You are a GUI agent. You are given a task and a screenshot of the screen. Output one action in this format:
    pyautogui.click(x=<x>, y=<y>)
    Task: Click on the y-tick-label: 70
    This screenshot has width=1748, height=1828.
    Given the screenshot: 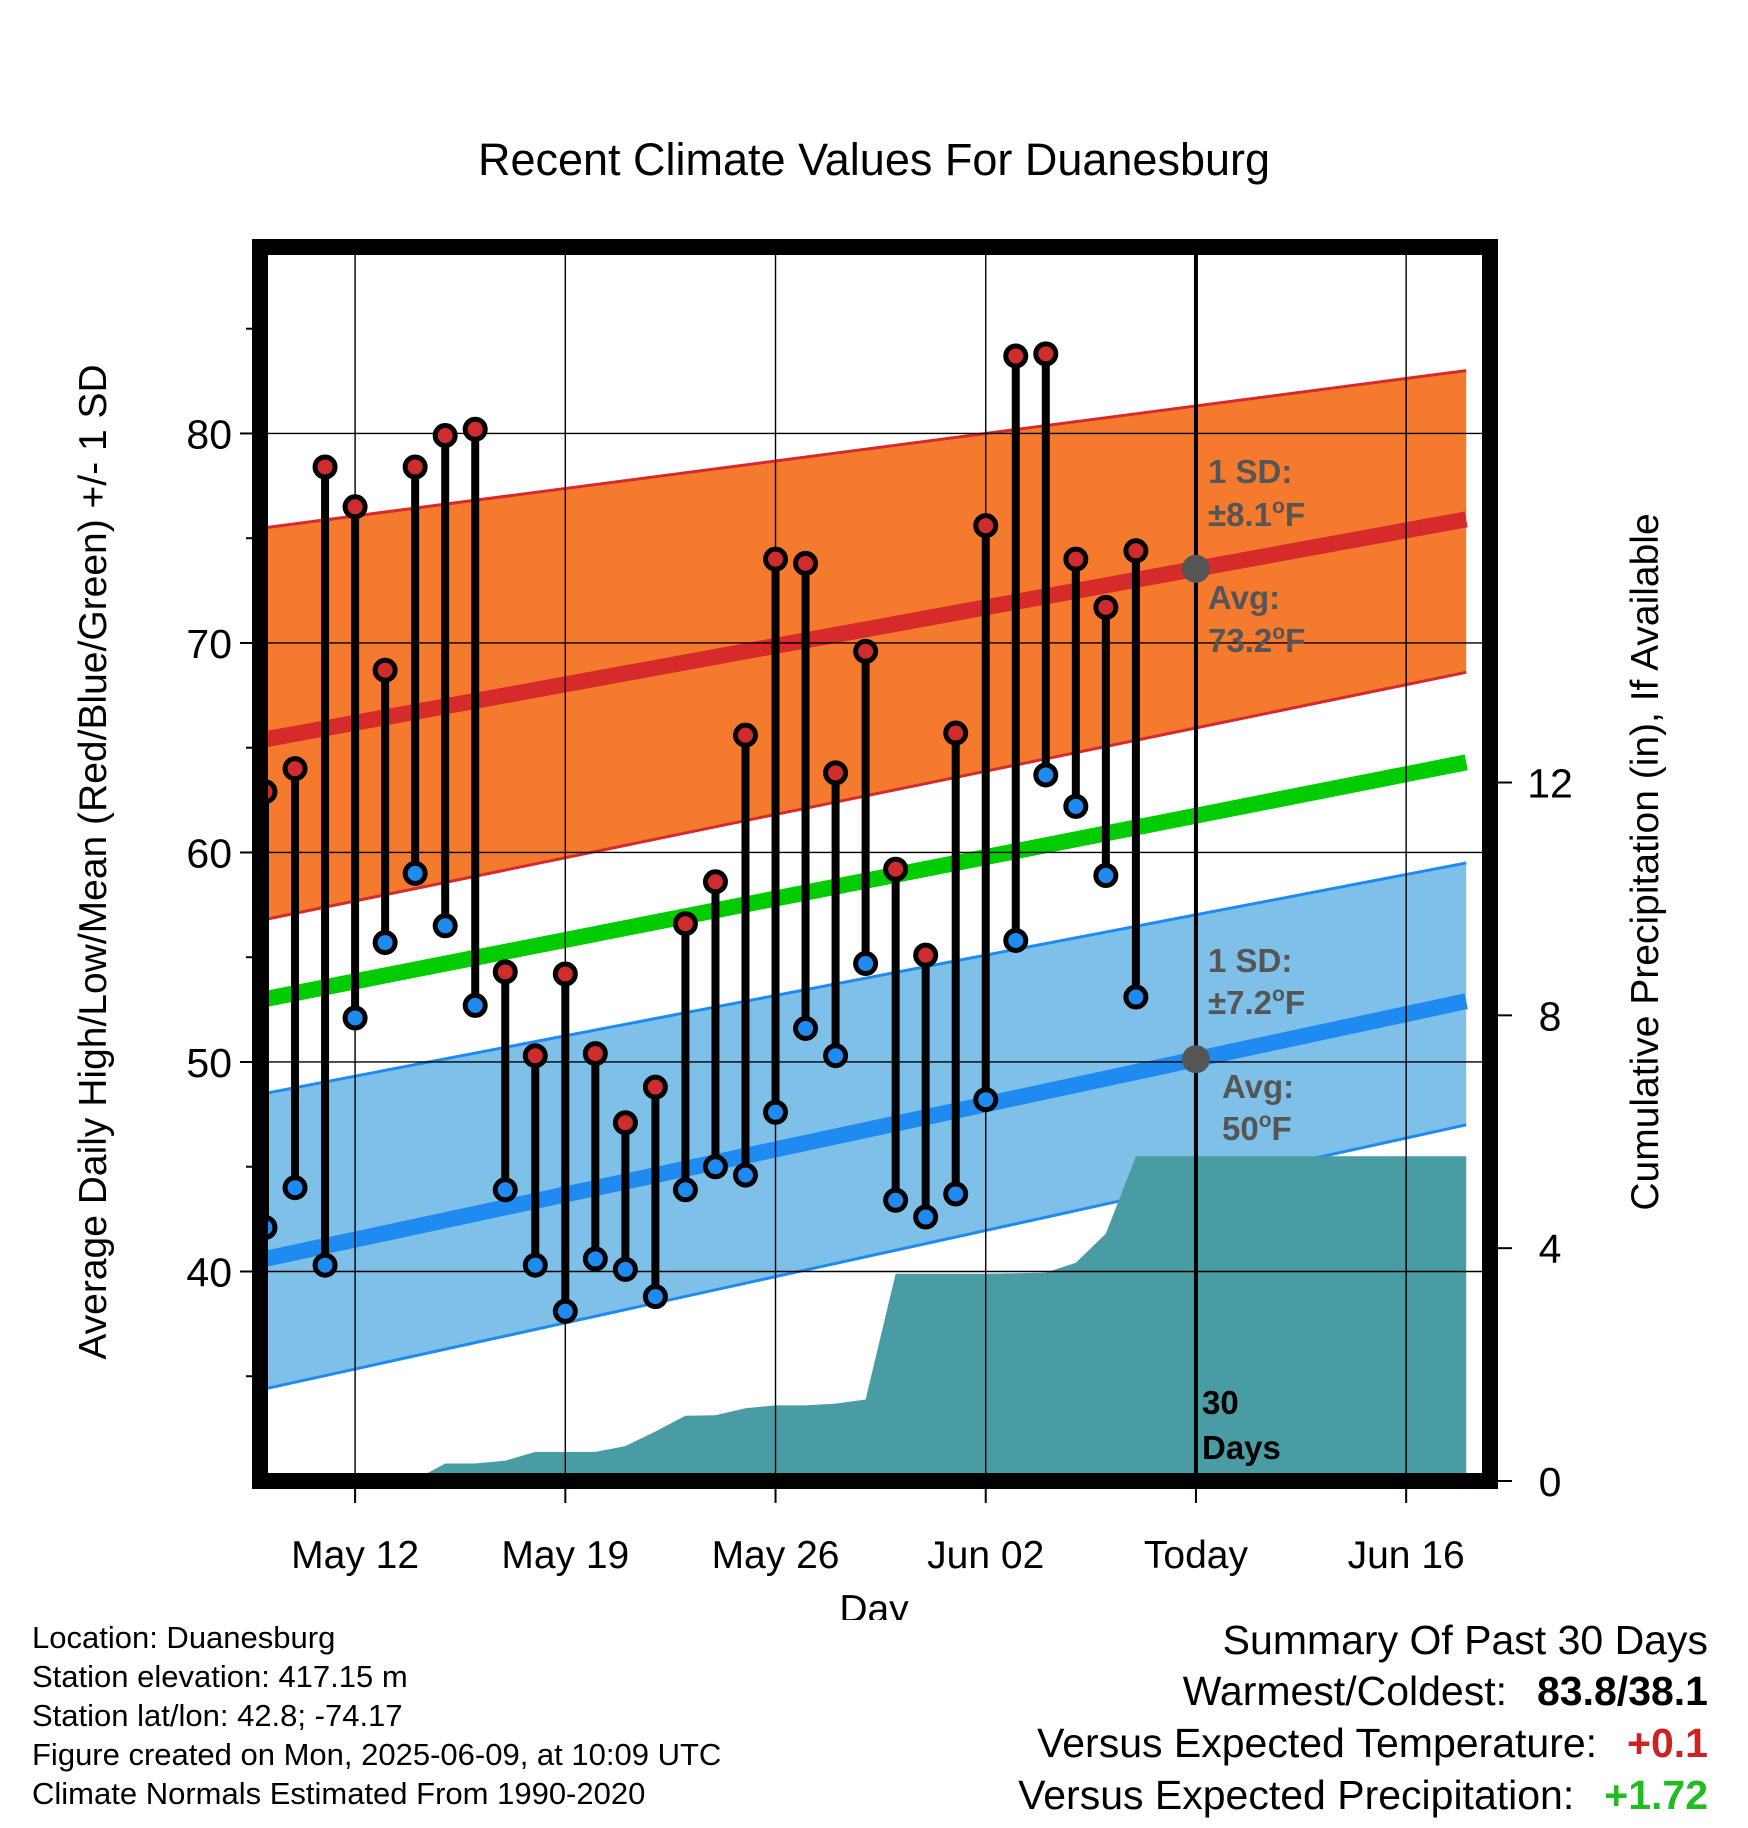 What is the action you would take?
    pyautogui.click(x=209, y=644)
    